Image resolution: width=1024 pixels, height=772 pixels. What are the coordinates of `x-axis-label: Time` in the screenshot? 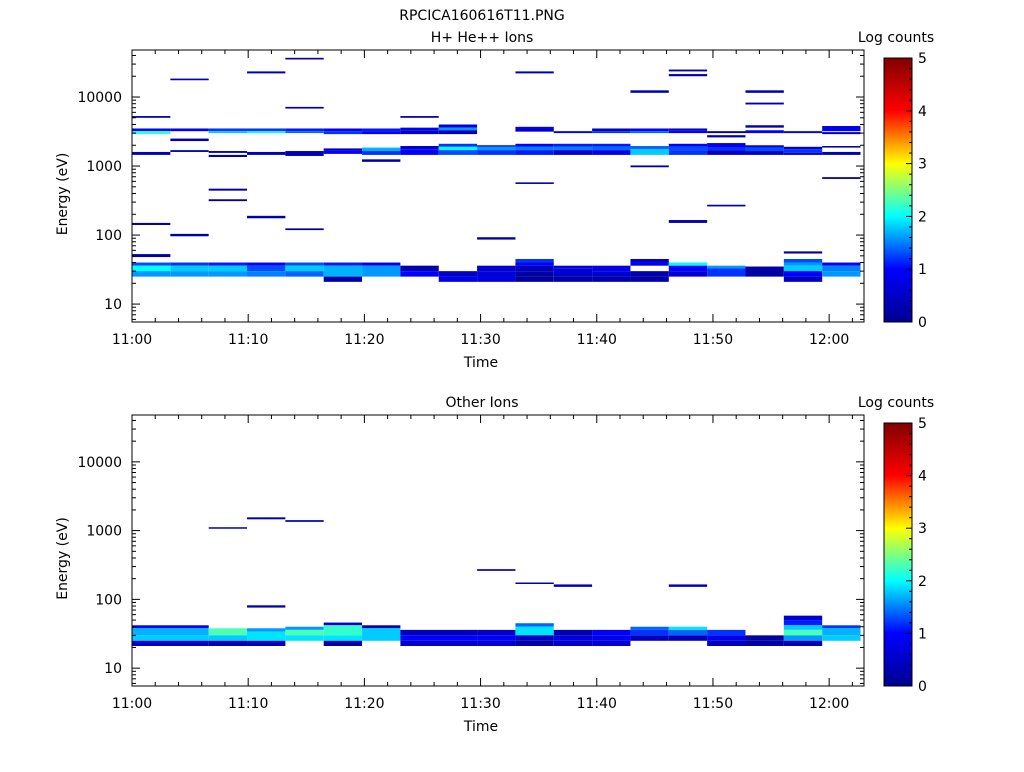 It's located at (480, 363).